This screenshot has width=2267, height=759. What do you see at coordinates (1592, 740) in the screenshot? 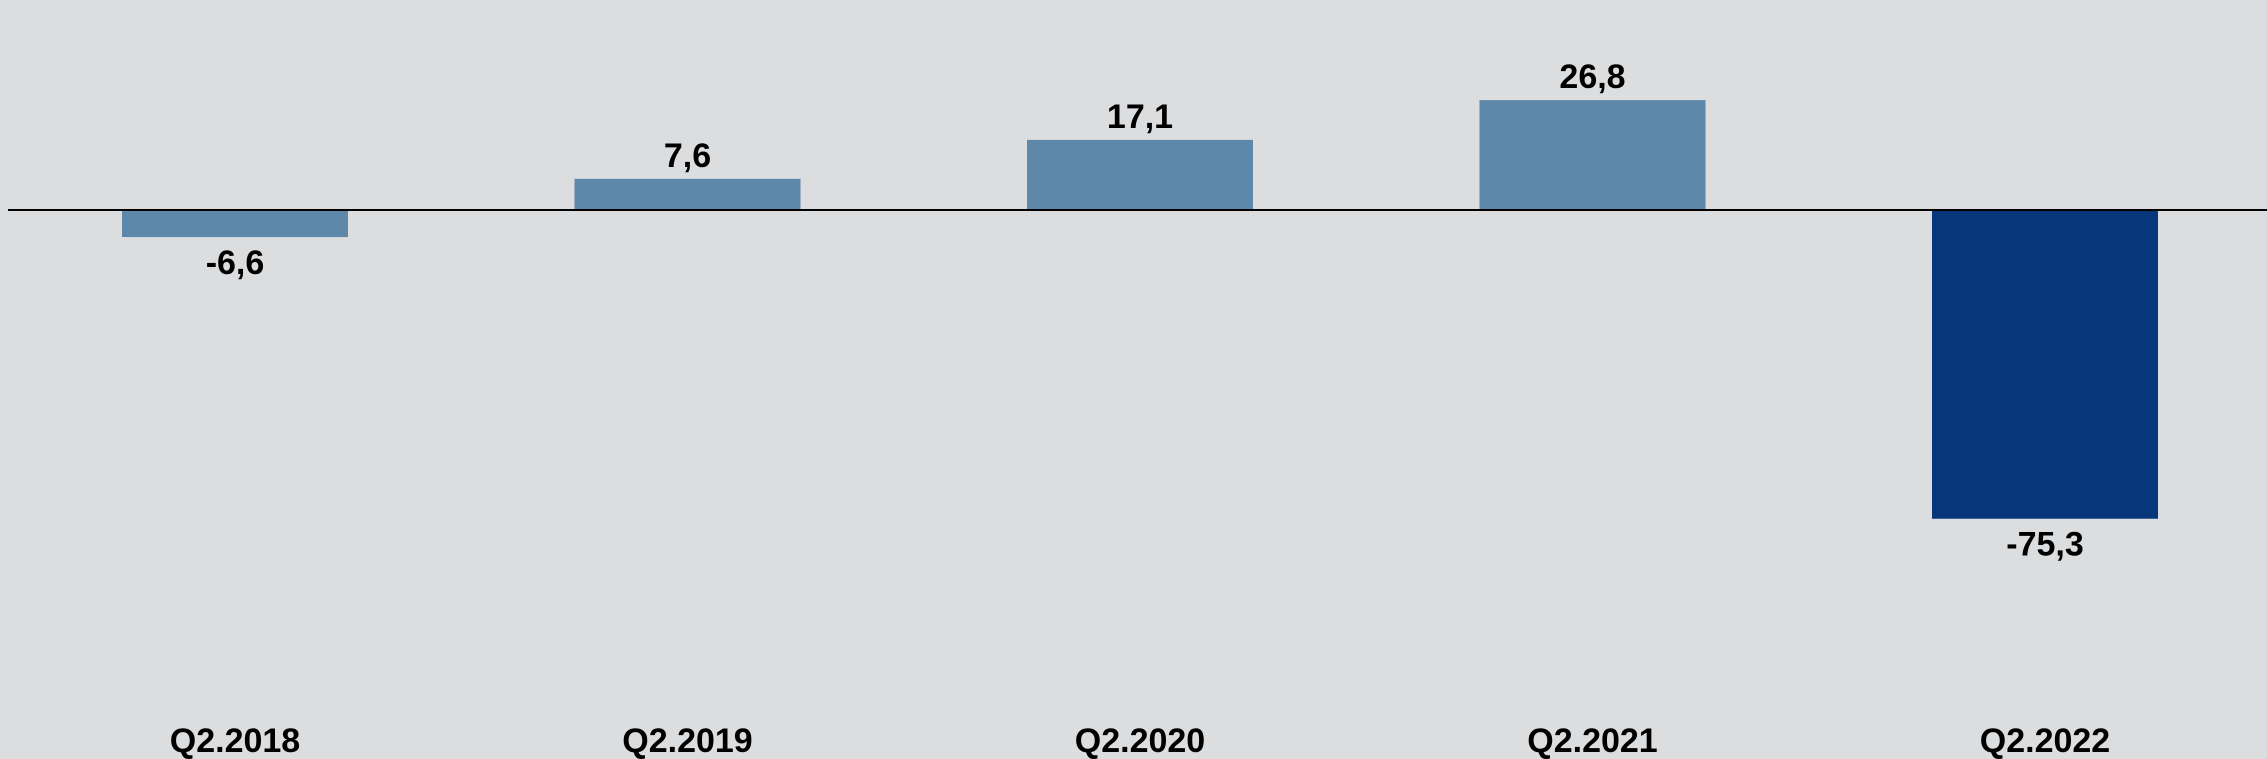
I see `category-label: Q2.2021` at bounding box center [1592, 740].